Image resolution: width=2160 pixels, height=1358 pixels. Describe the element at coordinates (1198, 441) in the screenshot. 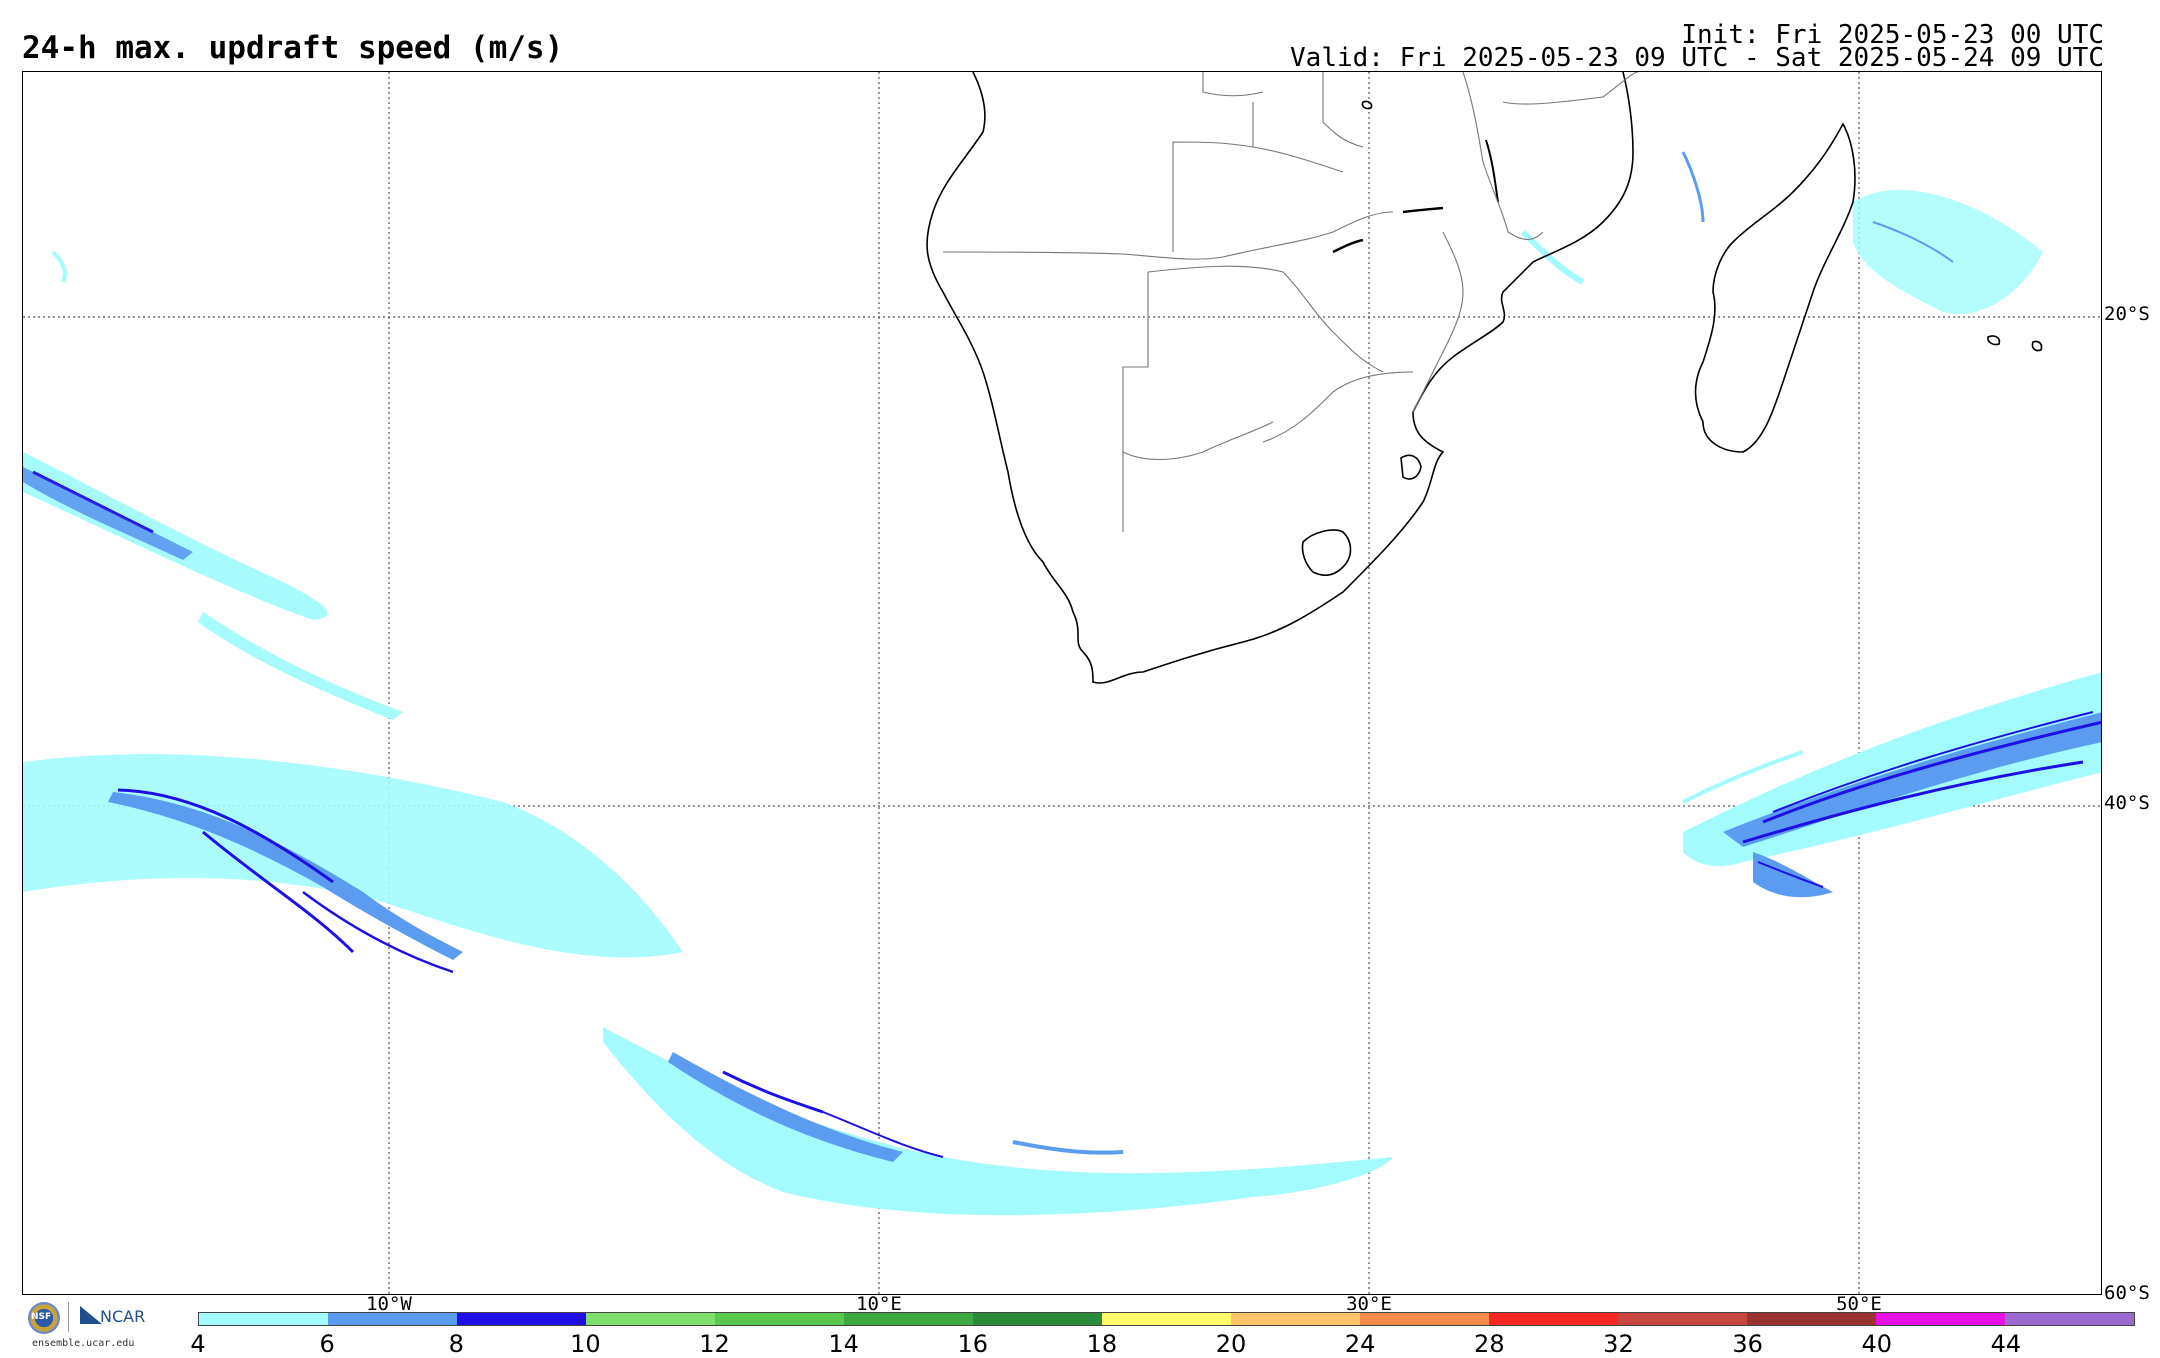

I see `border-botswana-south` at that location.